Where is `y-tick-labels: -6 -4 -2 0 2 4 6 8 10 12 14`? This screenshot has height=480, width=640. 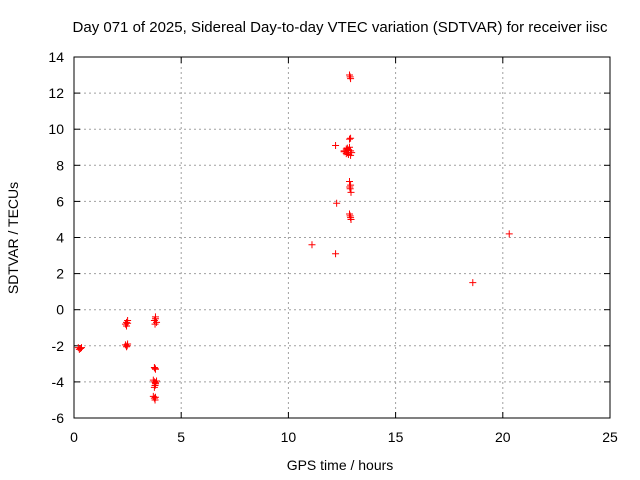
y-tick-labels: -6 -4 -2 0 2 4 6 8 10 12 14 is located at coordinates (56, 237).